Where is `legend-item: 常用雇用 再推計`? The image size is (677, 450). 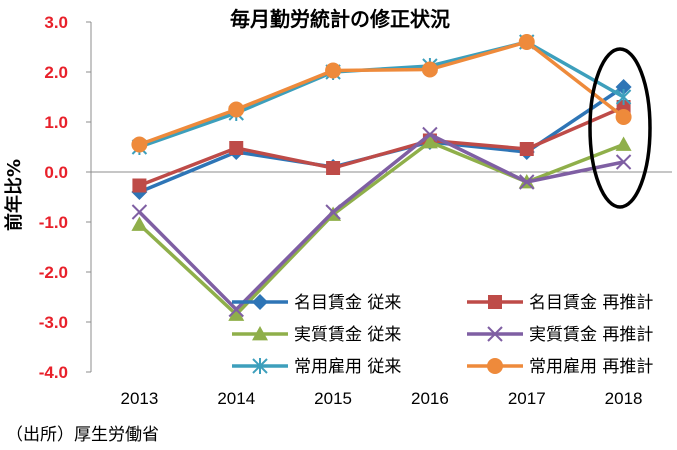
legend-item: 常用雇用 再推計 is located at coordinates (560, 367).